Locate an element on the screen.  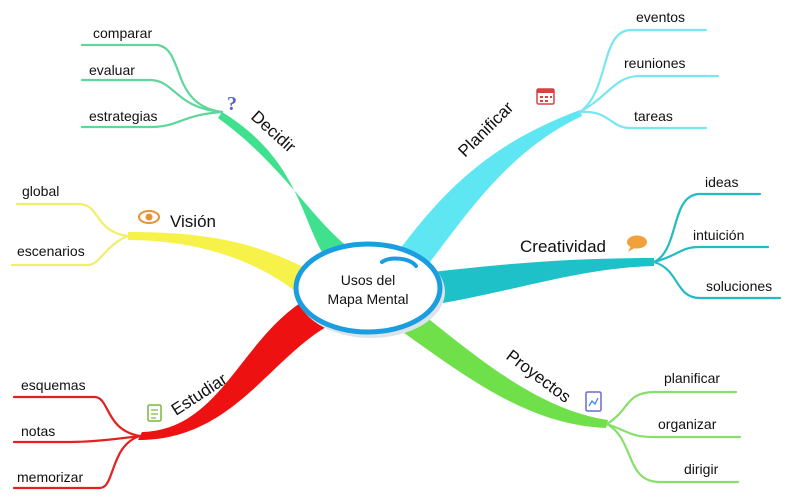
central-topic-line-2: Mapa Mental is located at coordinates (368, 299).